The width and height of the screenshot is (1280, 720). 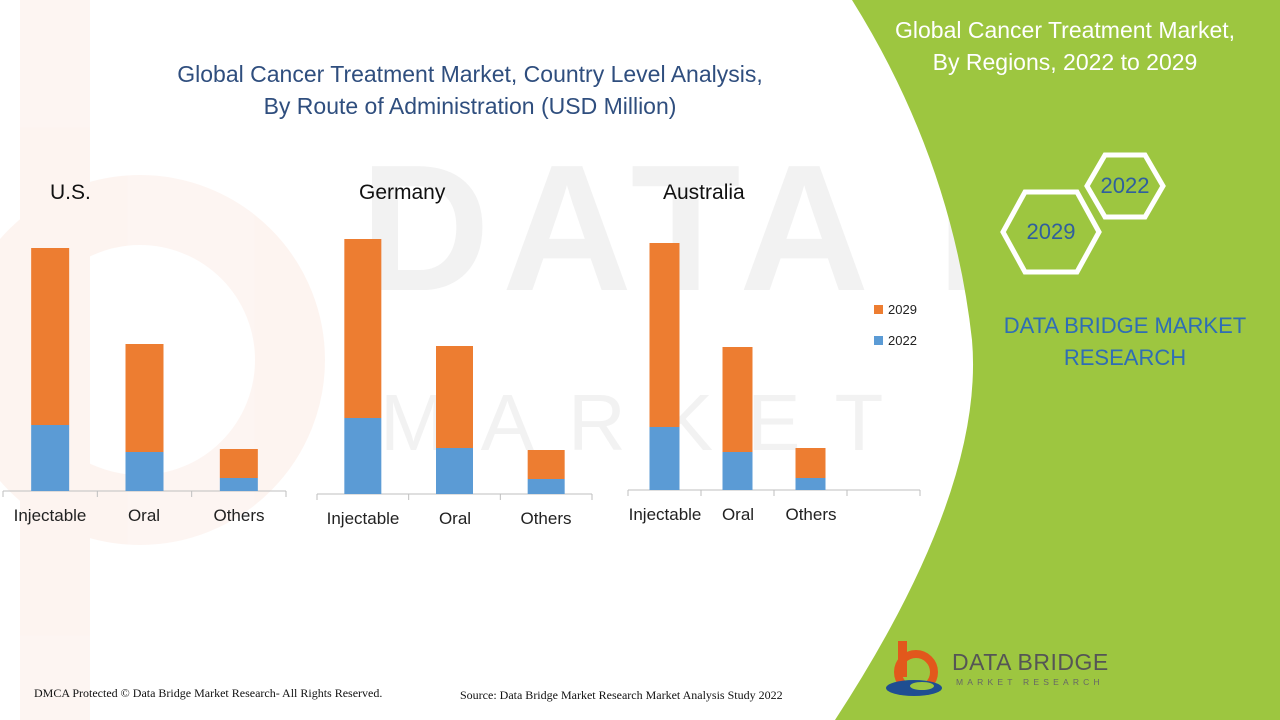 I want to click on legend-item-2022: 2022, so click(x=895, y=340).